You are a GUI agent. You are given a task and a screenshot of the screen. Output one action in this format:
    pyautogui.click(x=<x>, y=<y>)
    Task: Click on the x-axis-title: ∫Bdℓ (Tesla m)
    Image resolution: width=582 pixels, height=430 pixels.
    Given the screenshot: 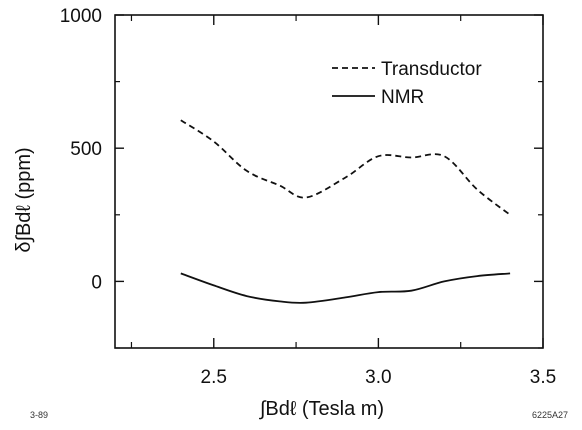 What is the action you would take?
    pyautogui.click(x=321, y=409)
    